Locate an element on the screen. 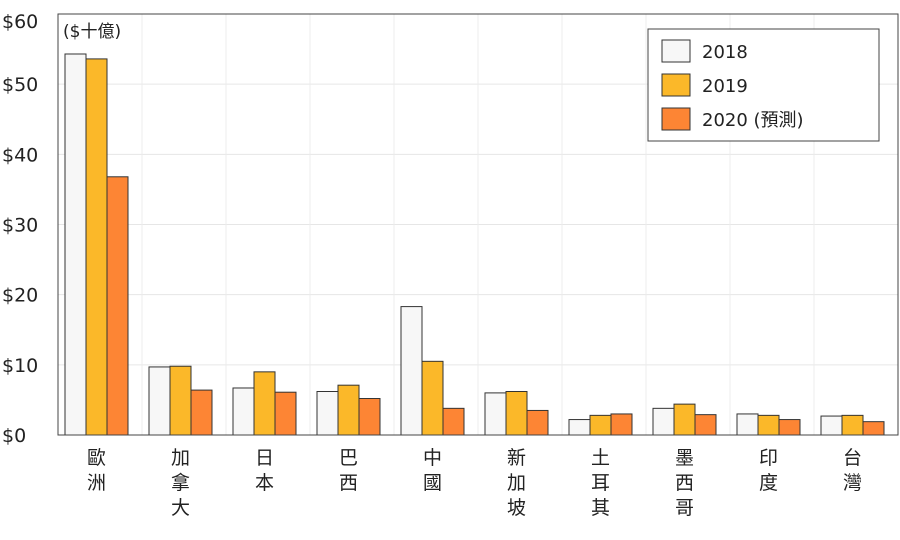  category-label: 歐洲 is located at coordinates (96, 470).